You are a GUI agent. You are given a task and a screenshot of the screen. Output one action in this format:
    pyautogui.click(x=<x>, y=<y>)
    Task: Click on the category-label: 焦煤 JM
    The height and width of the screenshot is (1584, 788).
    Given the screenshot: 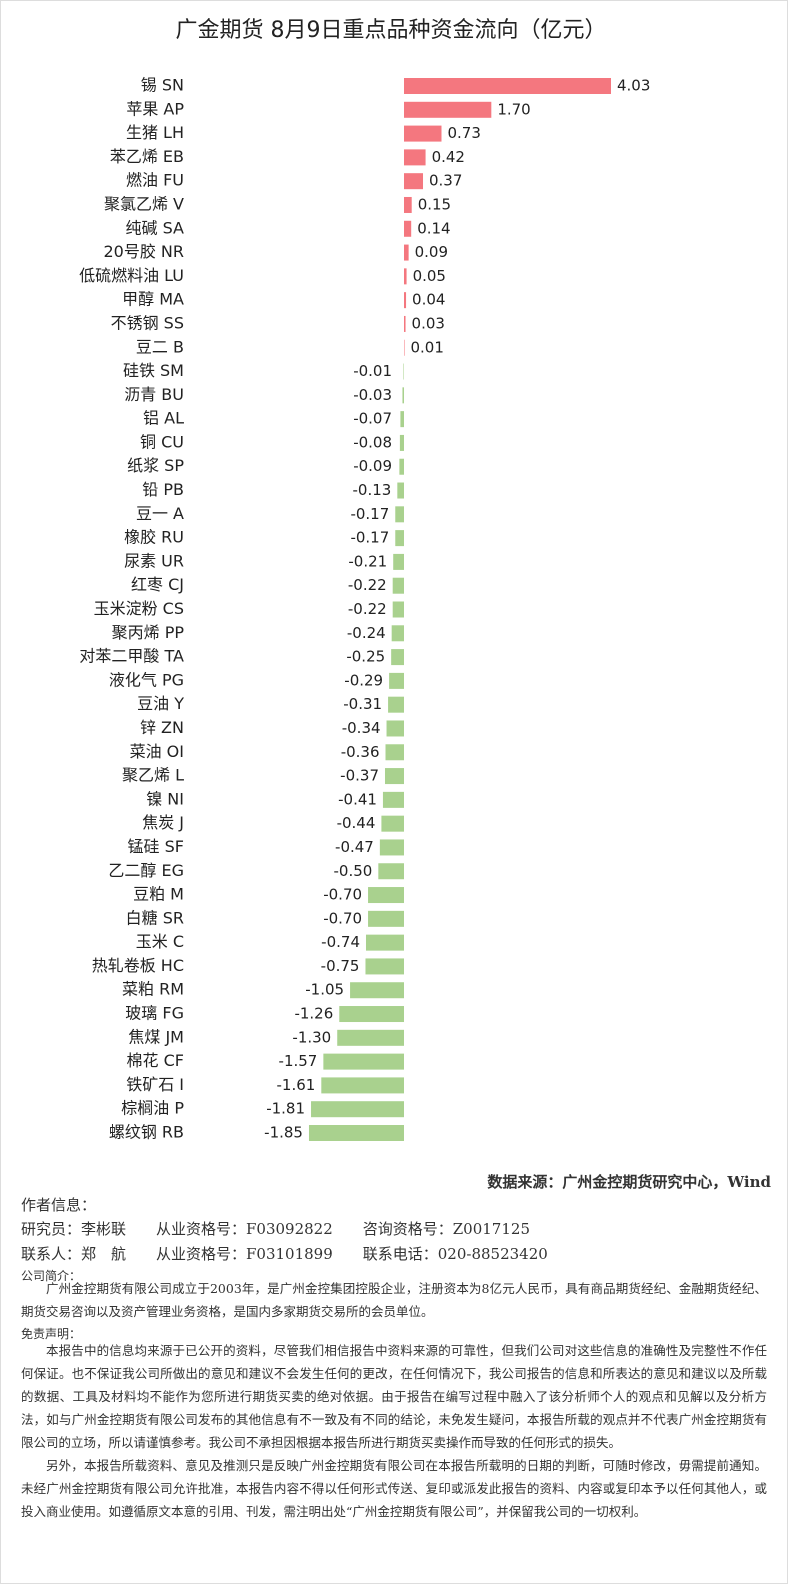 What is the action you would take?
    pyautogui.click(x=156, y=1036)
    